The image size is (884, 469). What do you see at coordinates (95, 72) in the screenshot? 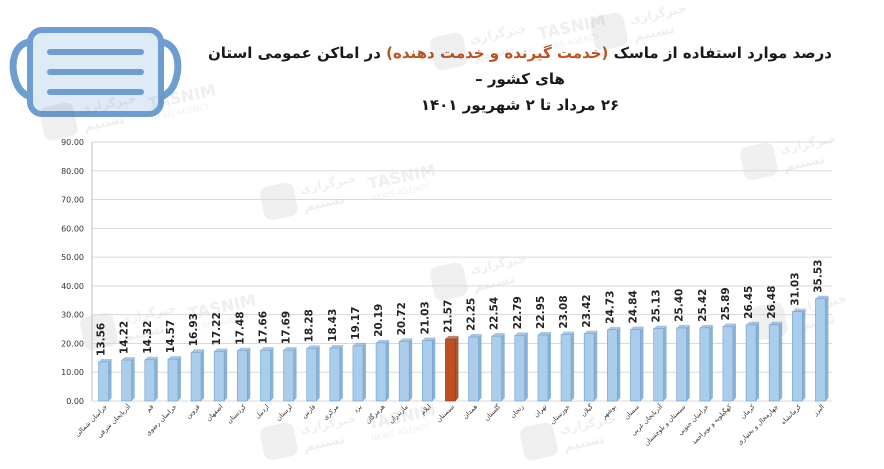
I see `face-mask-icon` at bounding box center [95, 72].